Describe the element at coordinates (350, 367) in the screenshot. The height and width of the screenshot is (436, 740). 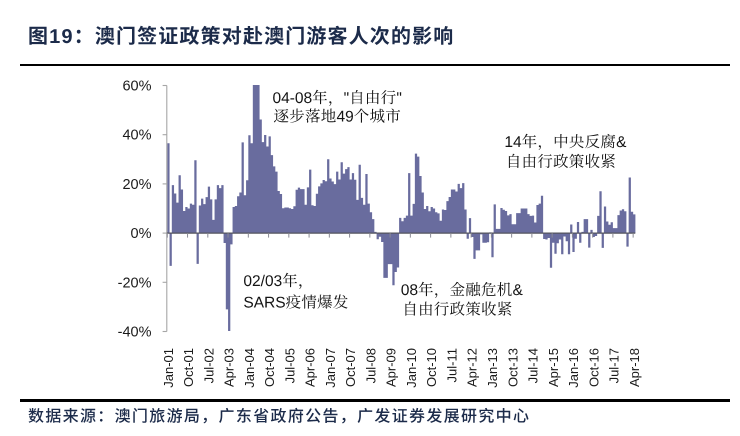
I see `svg-text: Oct-07` at that location.